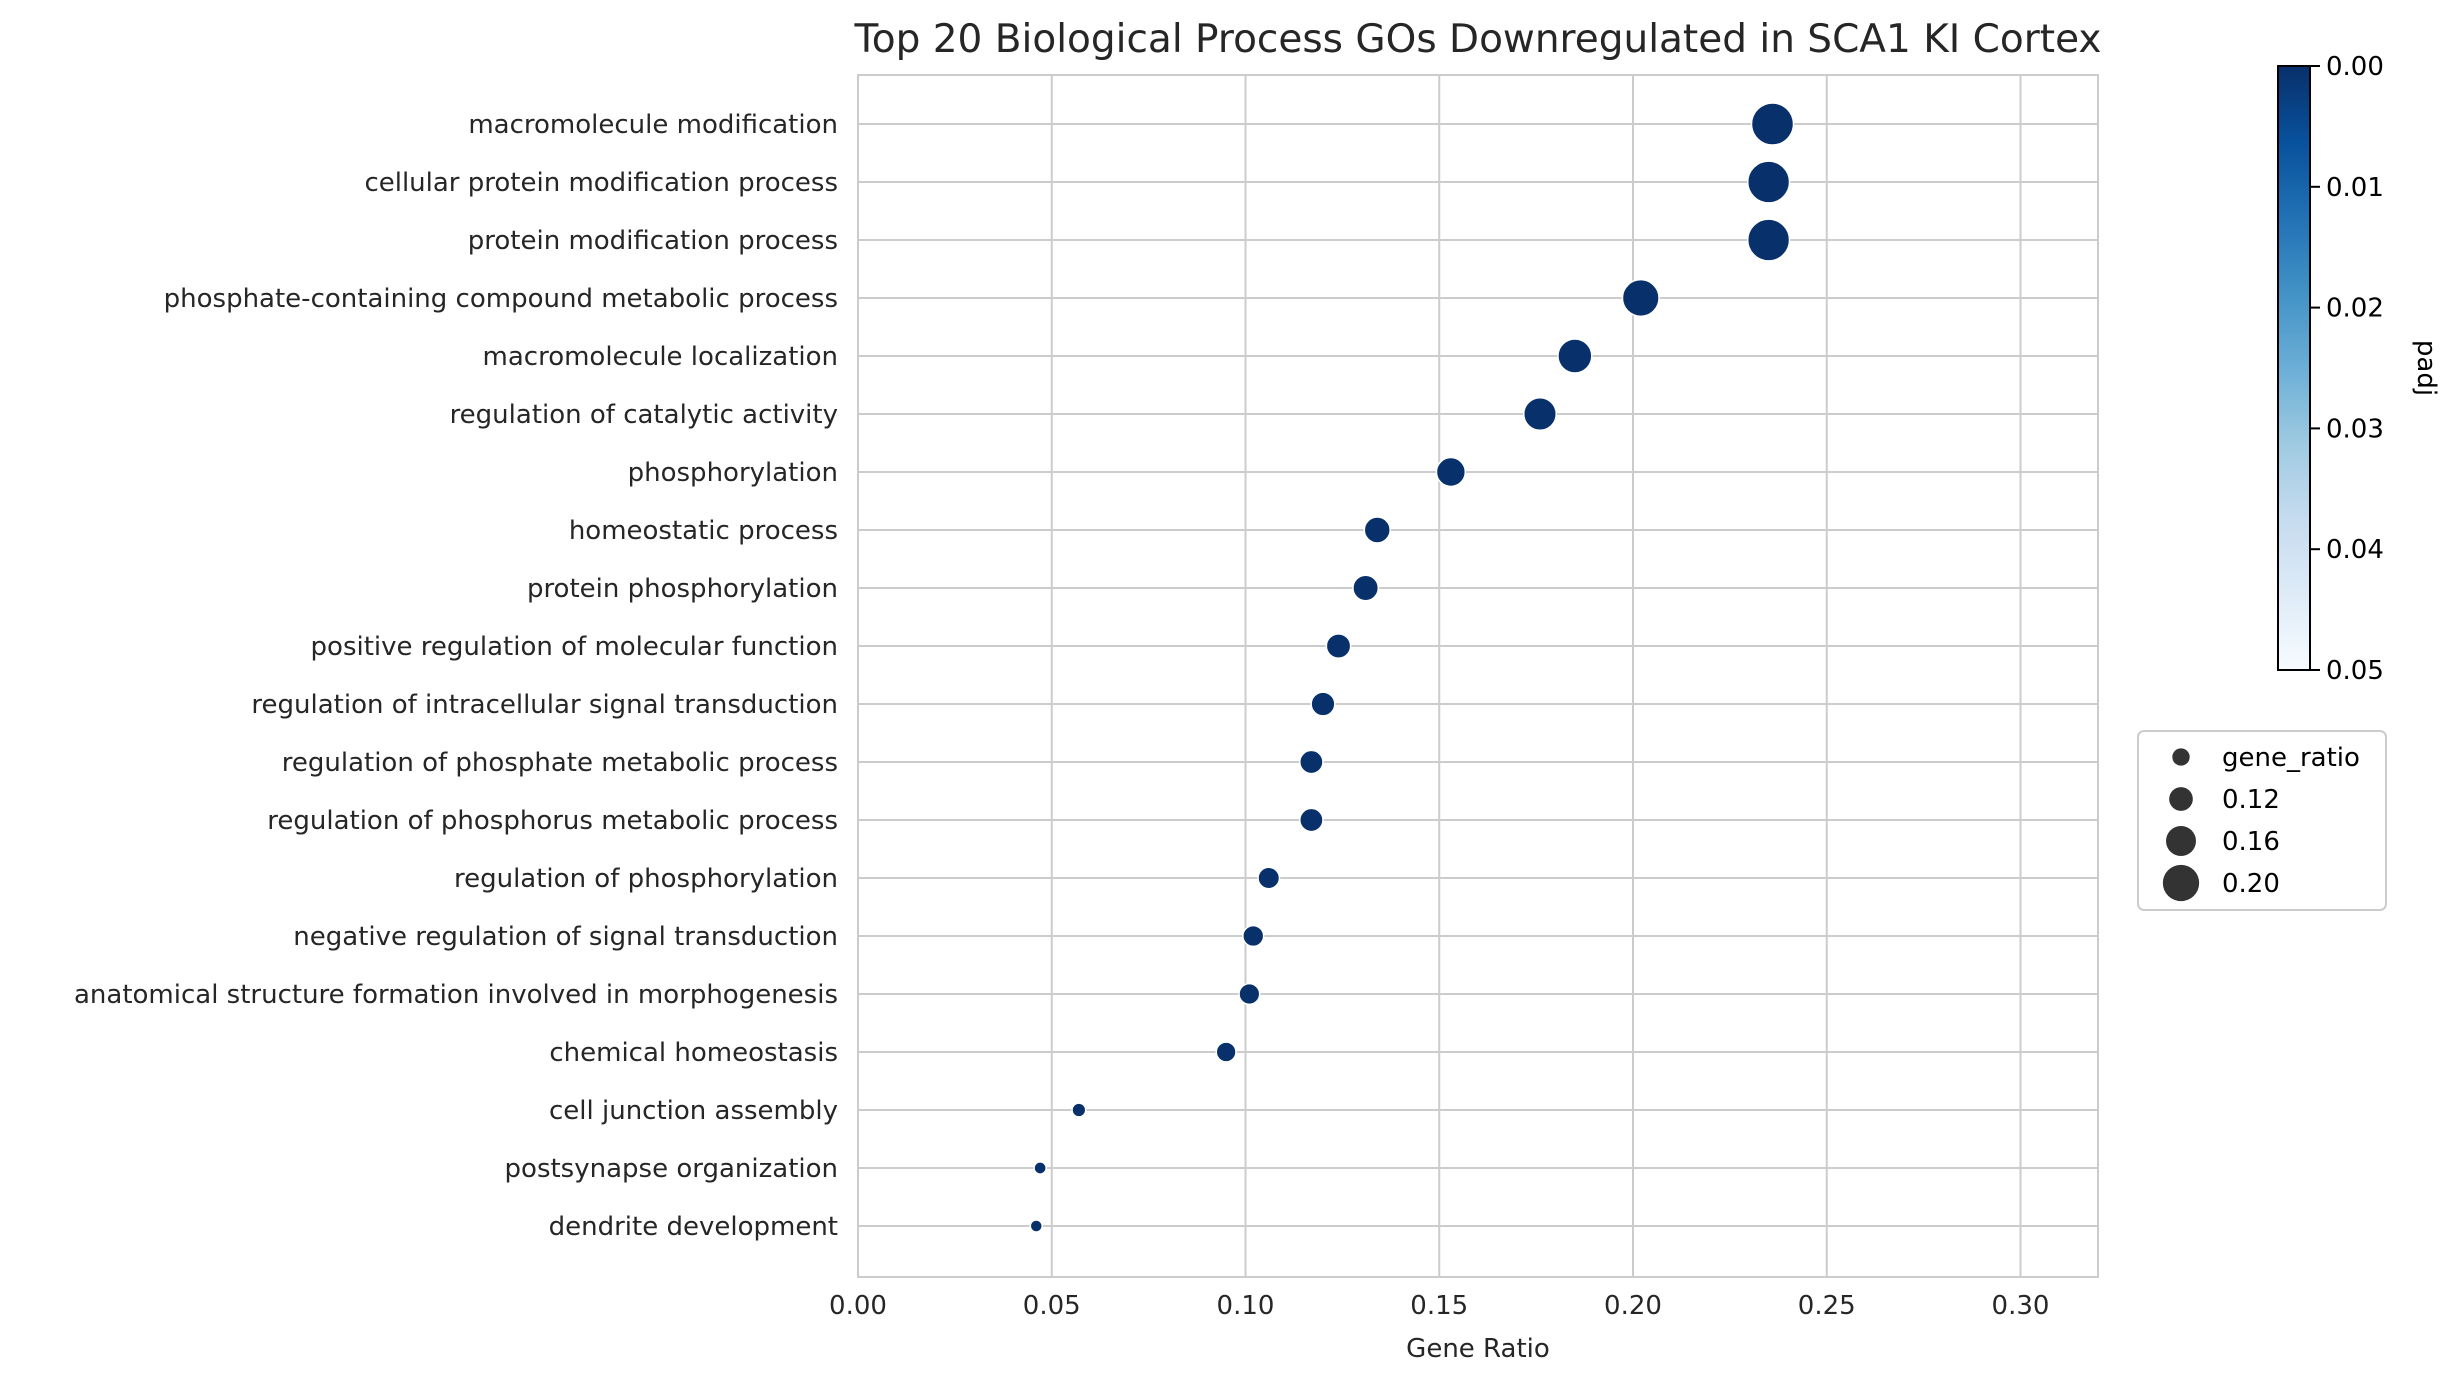  What do you see at coordinates (2355, 671) in the screenshot?
I see `colorbar-tick-label: 0.05` at bounding box center [2355, 671].